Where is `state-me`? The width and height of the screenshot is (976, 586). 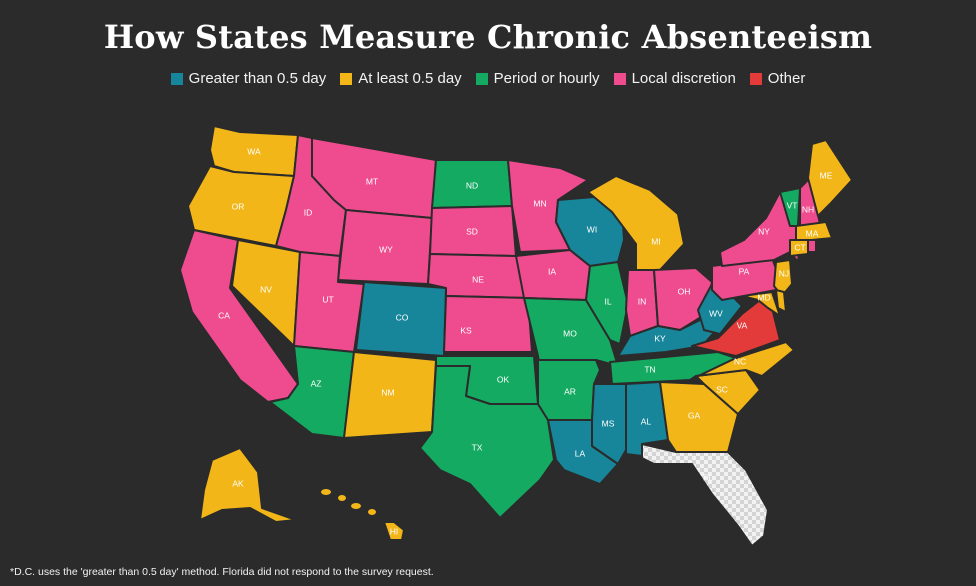 state-me is located at coordinates (830, 178).